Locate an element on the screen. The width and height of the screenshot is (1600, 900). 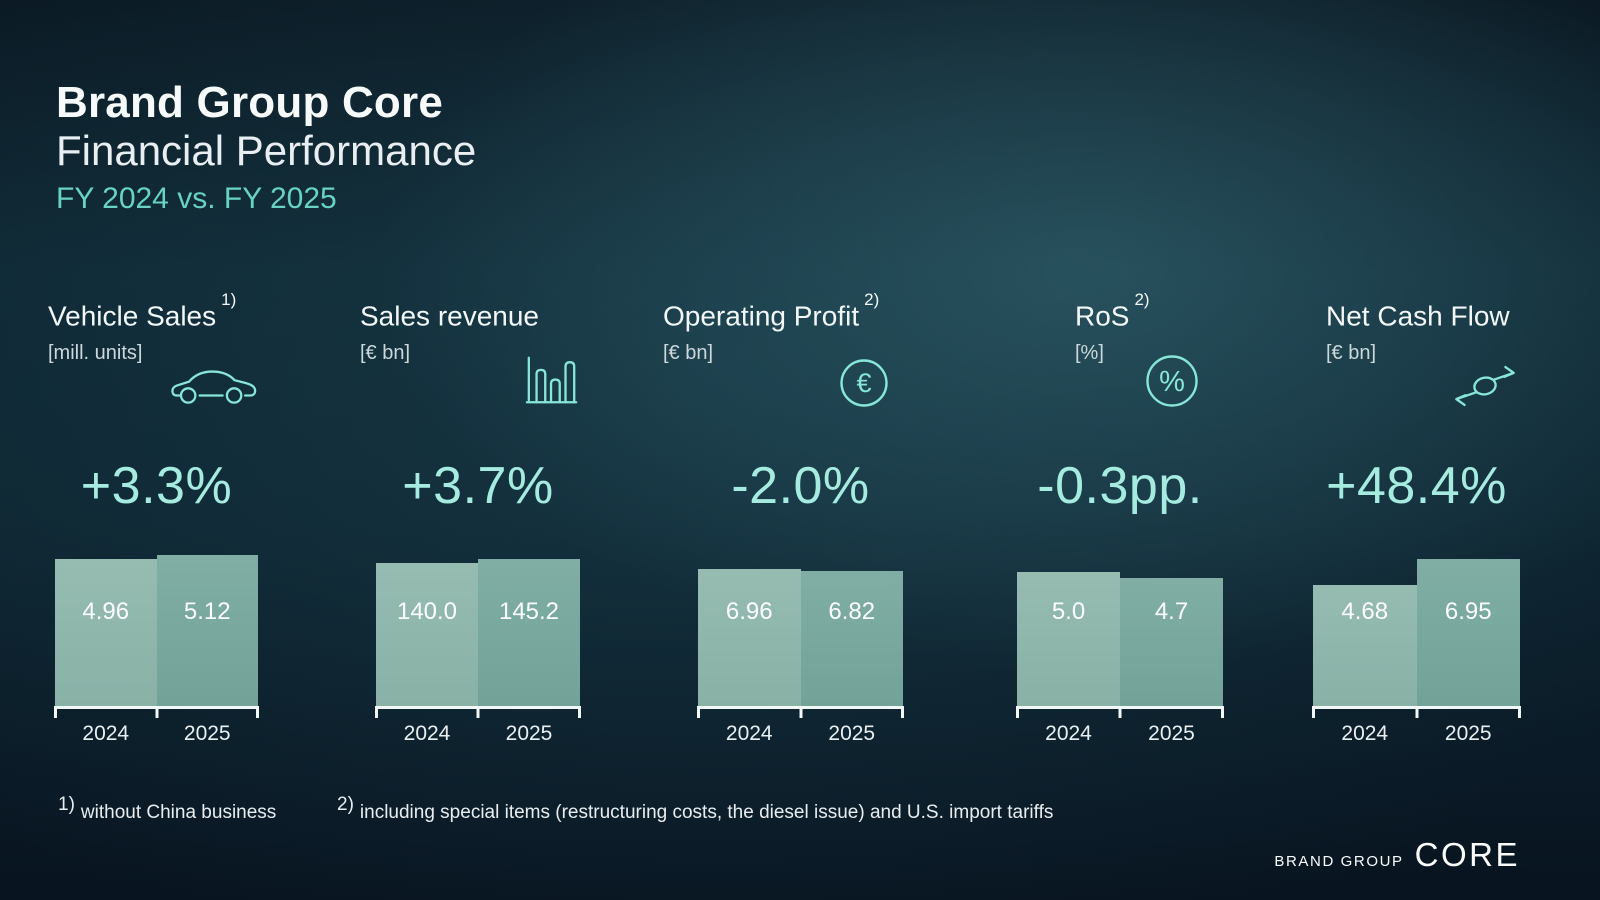
brand-logo: BRAND GROUP CORE is located at coordinates (1397, 855).